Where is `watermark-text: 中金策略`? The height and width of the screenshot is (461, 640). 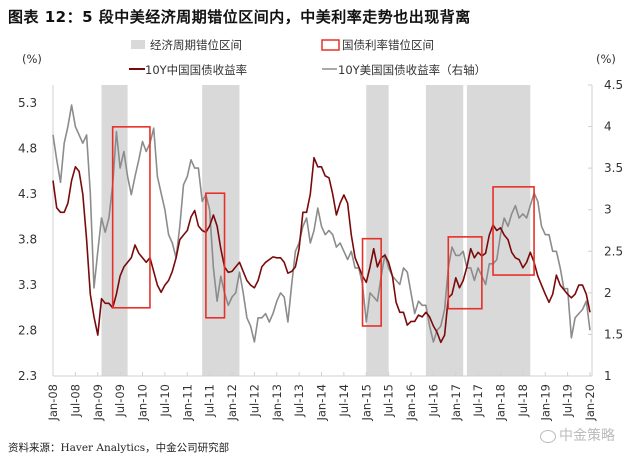
watermark-text: 中金策略 is located at coordinates (587, 436).